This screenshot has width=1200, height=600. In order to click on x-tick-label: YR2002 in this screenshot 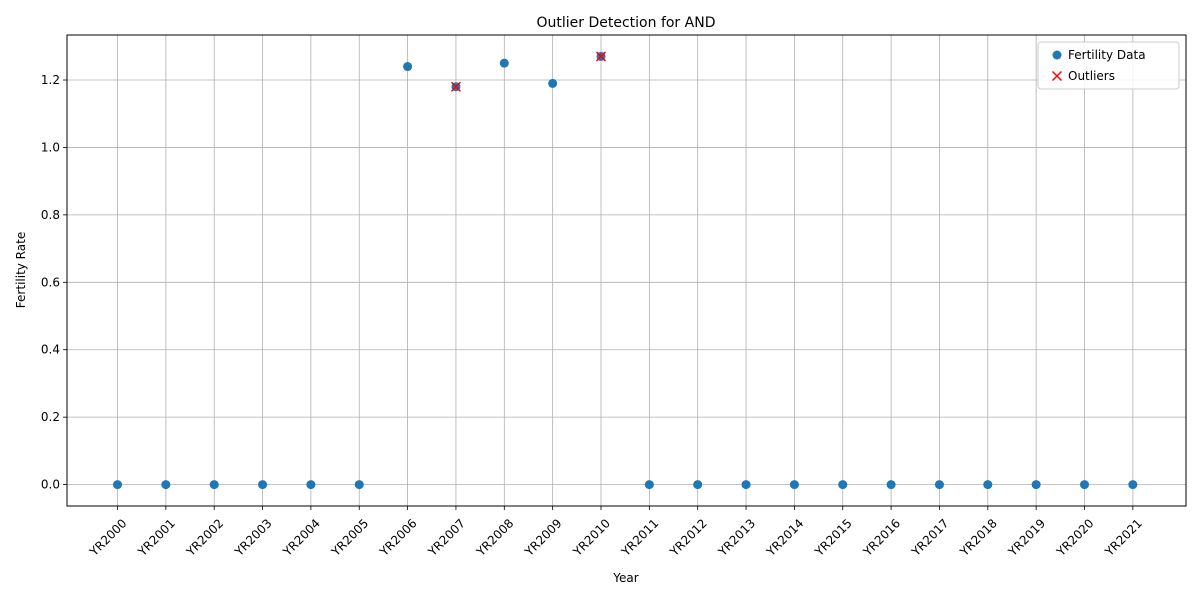, I will do `click(204, 537)`.